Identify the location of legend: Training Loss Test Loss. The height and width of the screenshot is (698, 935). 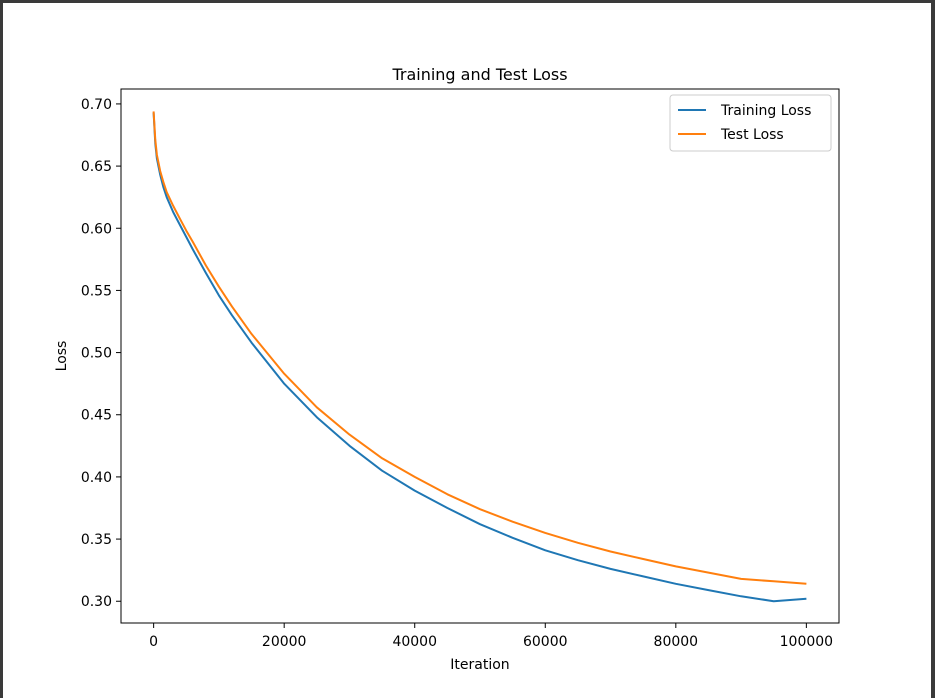
(750, 123).